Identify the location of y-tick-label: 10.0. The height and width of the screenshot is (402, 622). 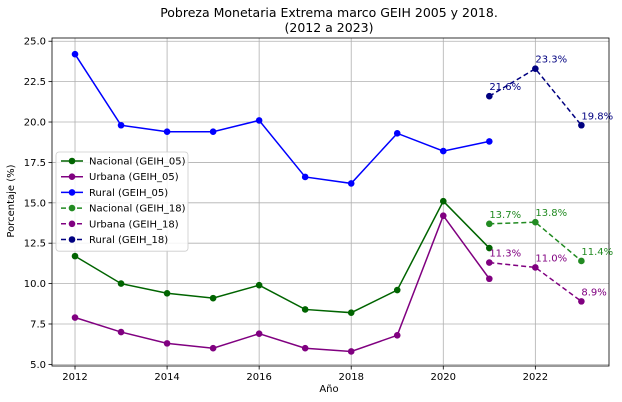
(35, 284).